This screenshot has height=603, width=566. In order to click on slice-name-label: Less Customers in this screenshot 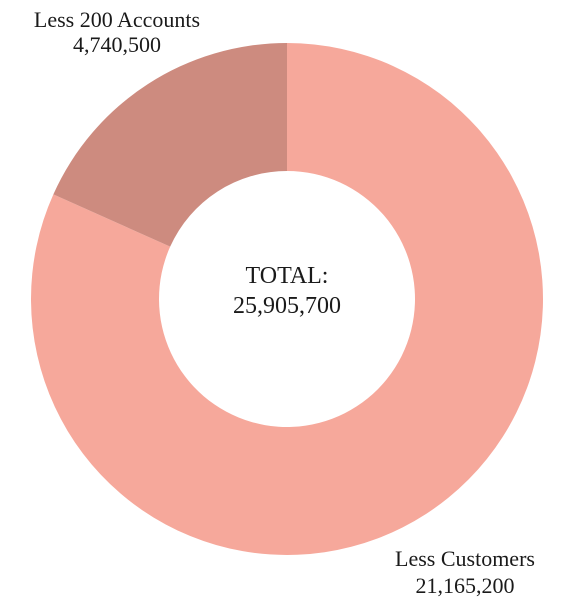, I will do `click(465, 558)`.